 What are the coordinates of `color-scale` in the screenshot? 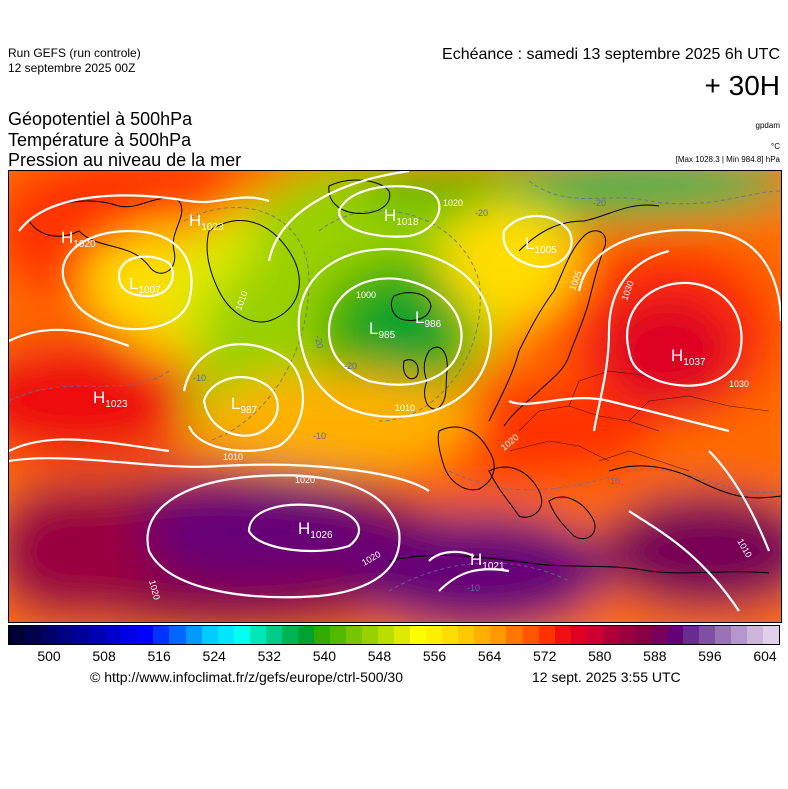 It's located at (394, 635).